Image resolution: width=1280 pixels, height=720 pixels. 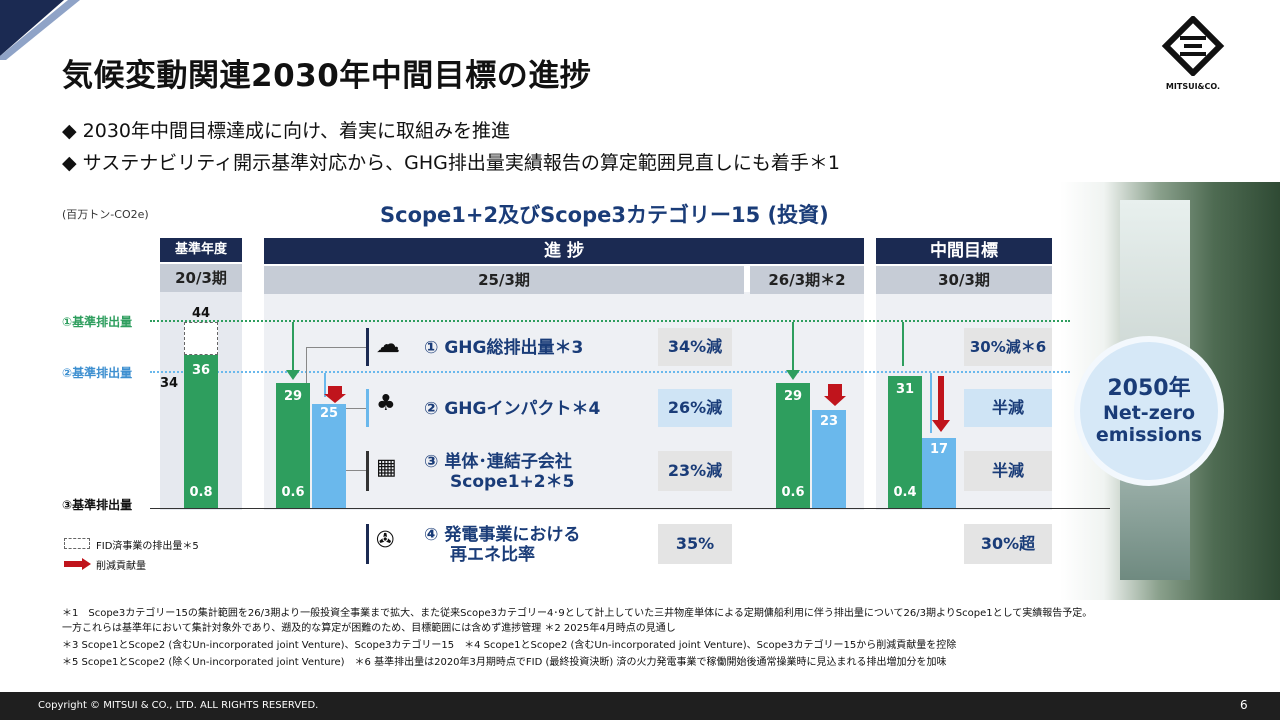 I want to click on connector-row1-v, so click(x=306, y=365).